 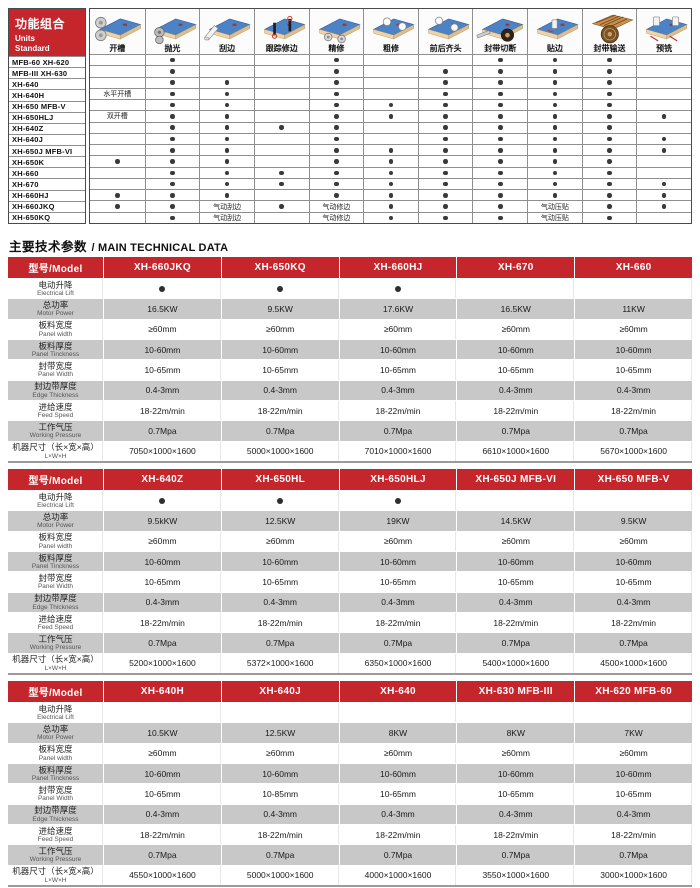 What do you see at coordinates (445, 31) in the screenshot?
I see `matrix-column-header: 前后齐头` at bounding box center [445, 31].